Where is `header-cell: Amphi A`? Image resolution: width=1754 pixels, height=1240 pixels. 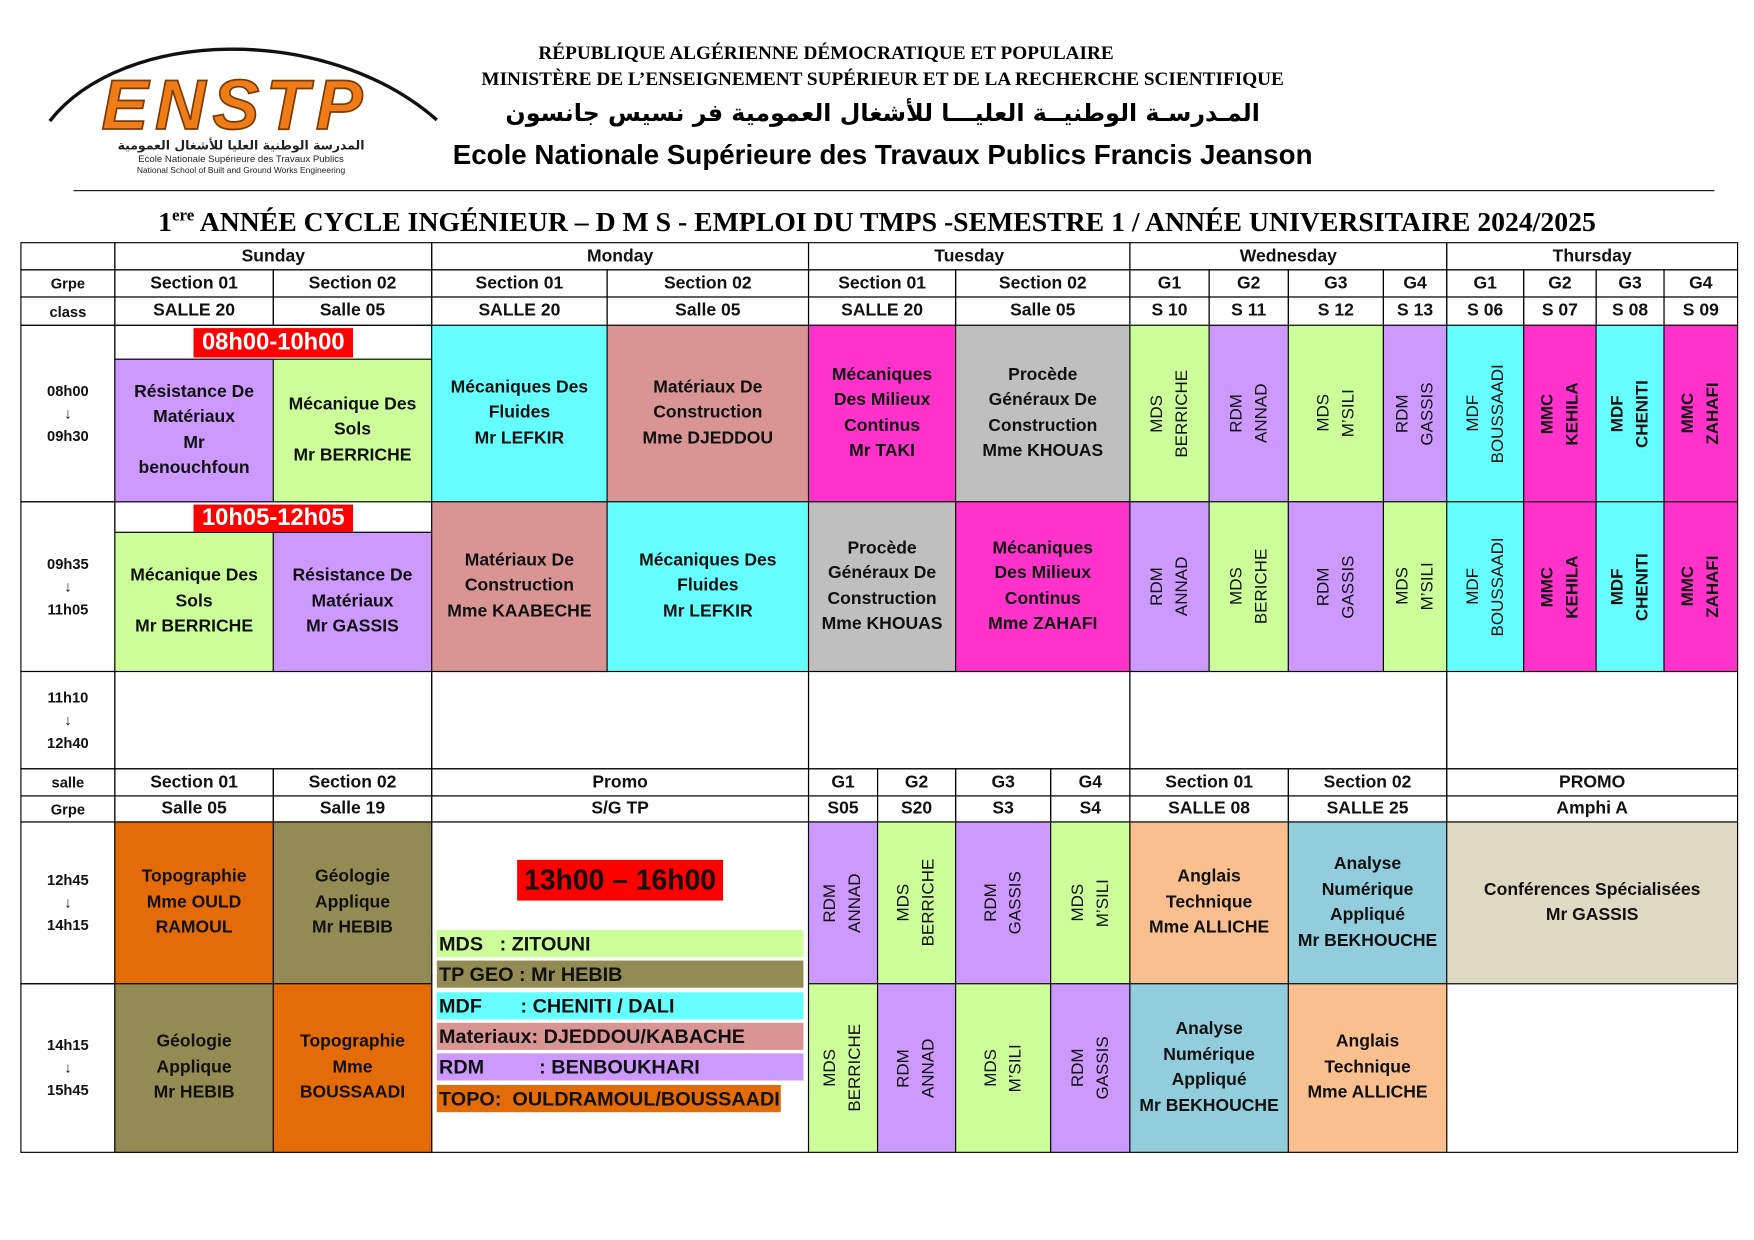
header-cell: Amphi A is located at coordinates (1592, 809).